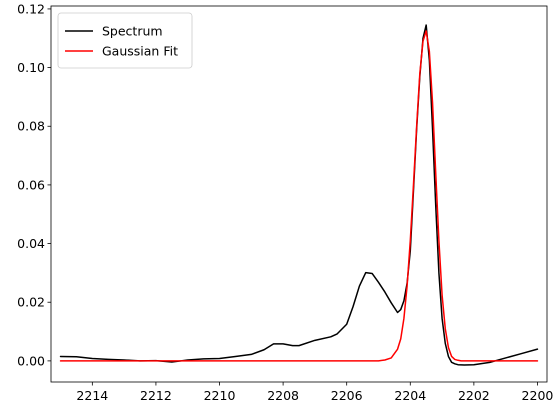 This screenshot has width=556, height=417. What do you see at coordinates (31, 243) in the screenshot?
I see `y-tick-label: 0.04` at bounding box center [31, 243].